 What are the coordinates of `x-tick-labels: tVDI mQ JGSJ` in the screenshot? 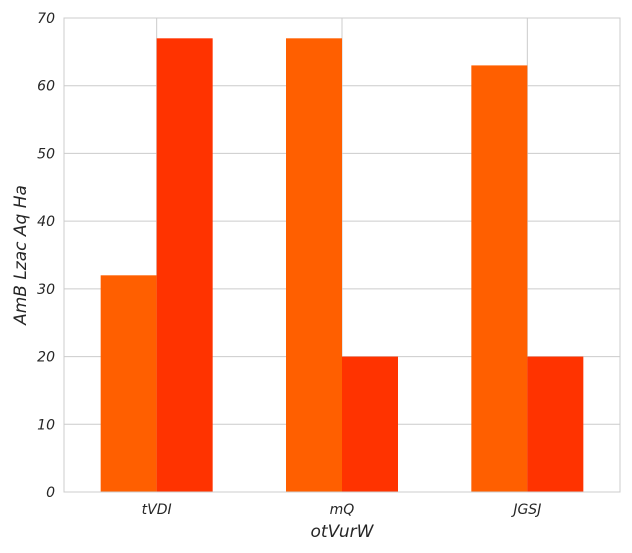 It's located at (342, 510).